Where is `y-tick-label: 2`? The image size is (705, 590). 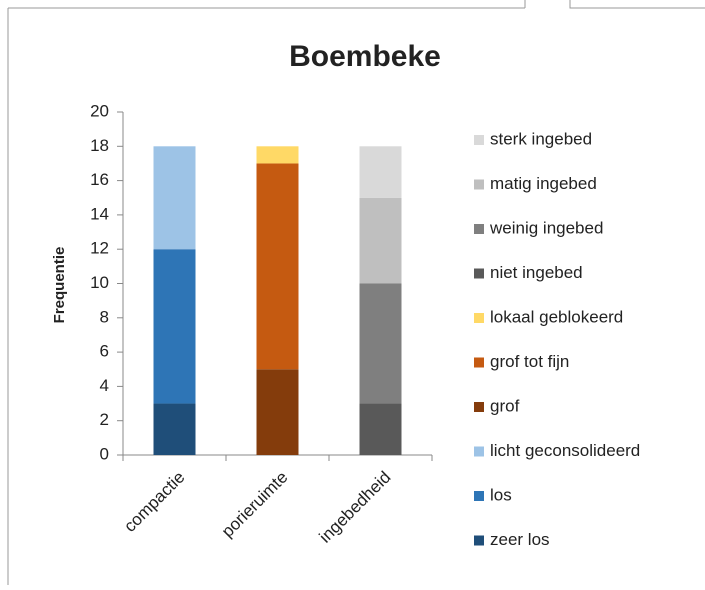
y-tick-label: 2 is located at coordinates (104, 419).